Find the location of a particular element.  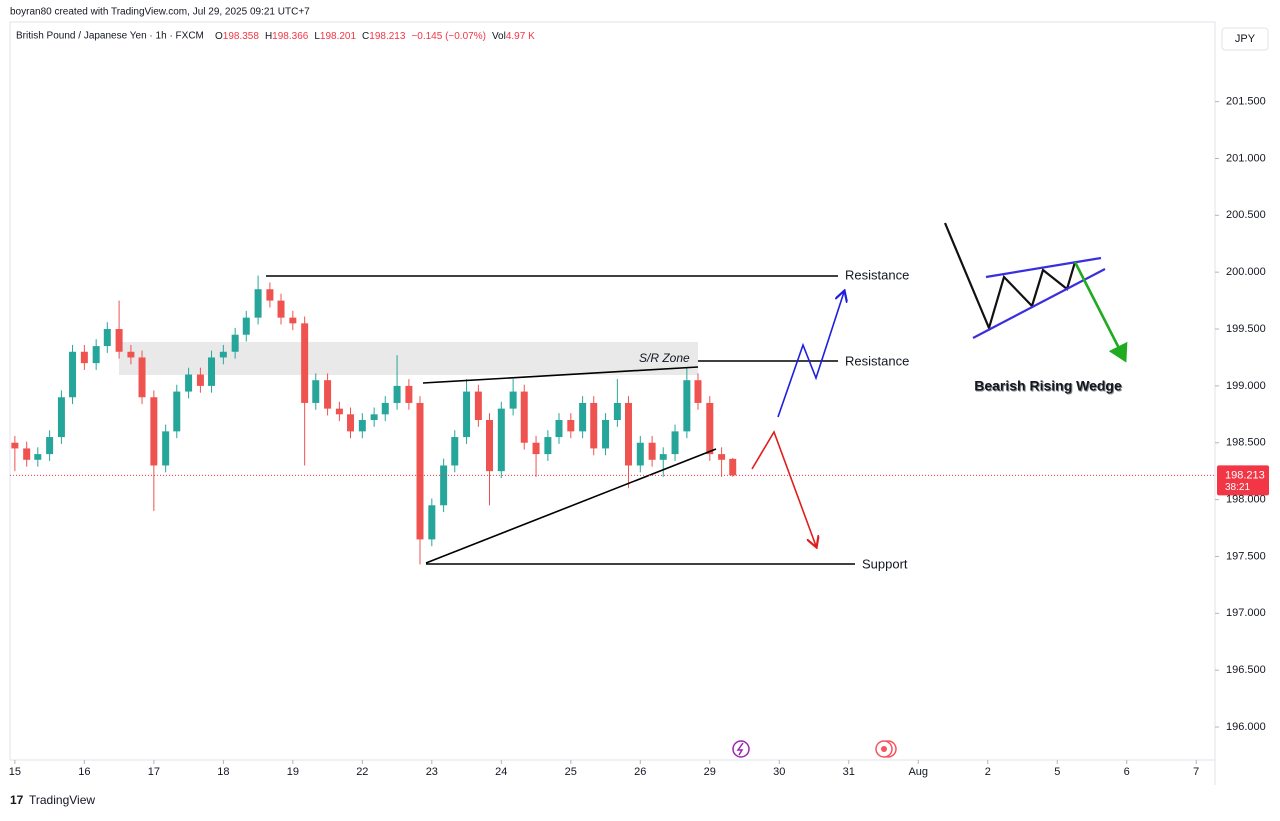

zone-label: S/R Zone is located at coordinates (664, 358).